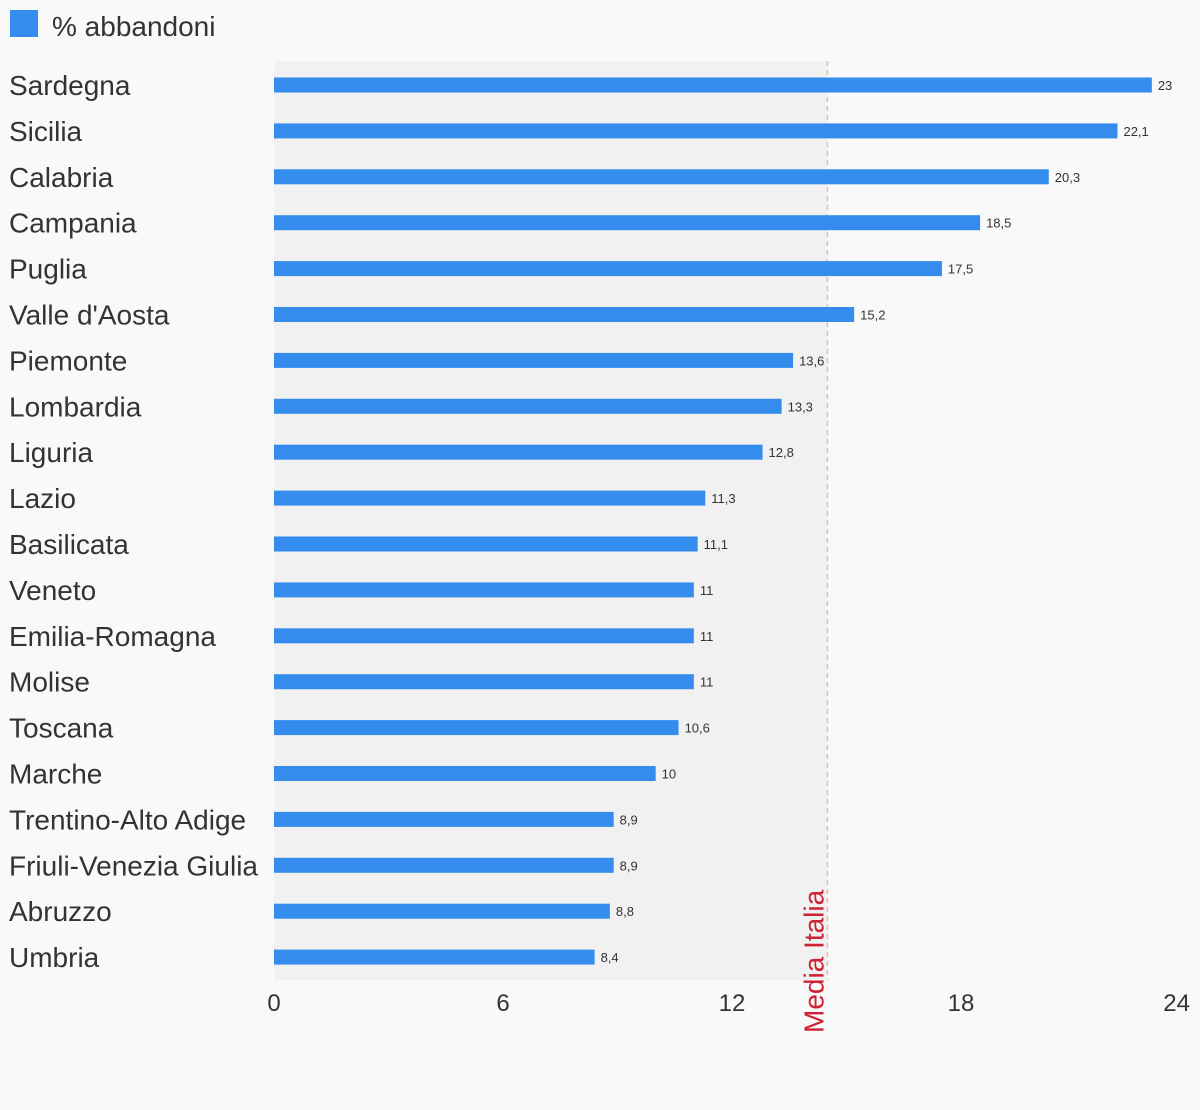 Image resolution: width=1200 pixels, height=1110 pixels. I want to click on value-label-19: 8,4, so click(610, 957).